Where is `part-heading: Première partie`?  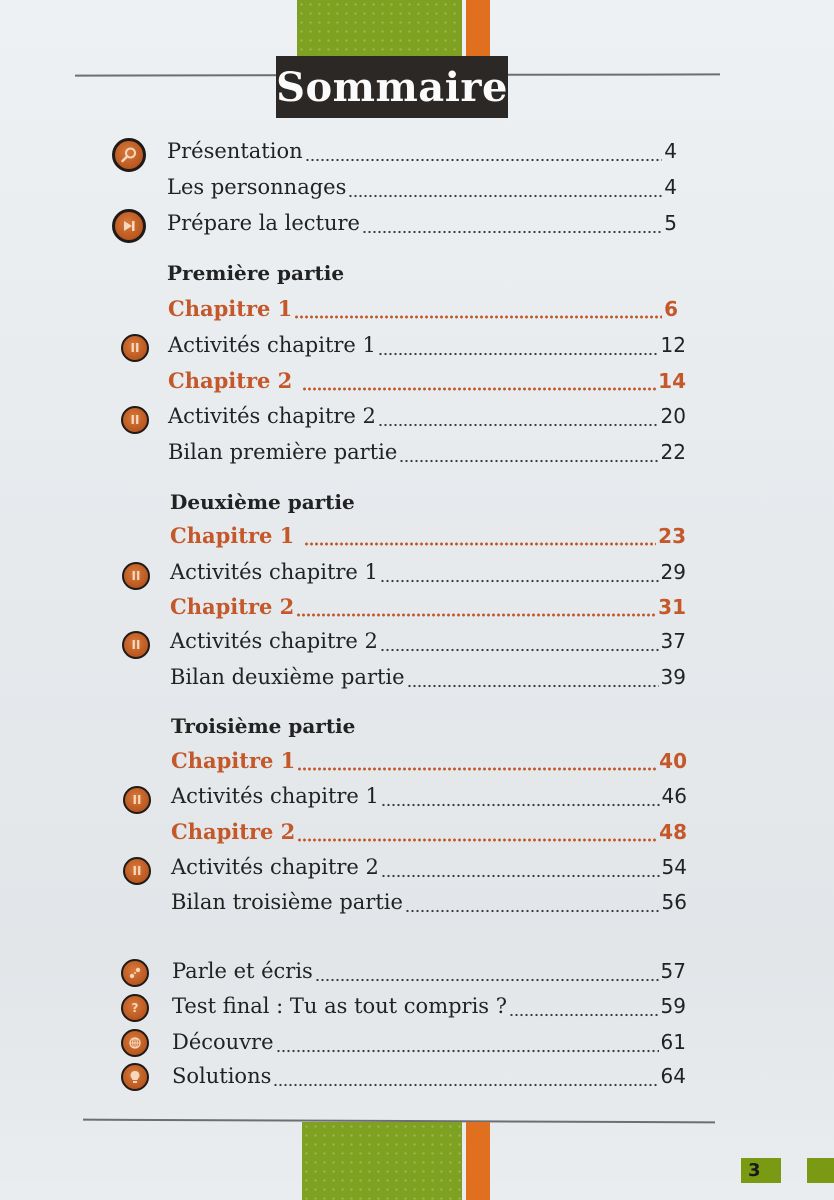 part-heading: Première partie is located at coordinates (256, 273).